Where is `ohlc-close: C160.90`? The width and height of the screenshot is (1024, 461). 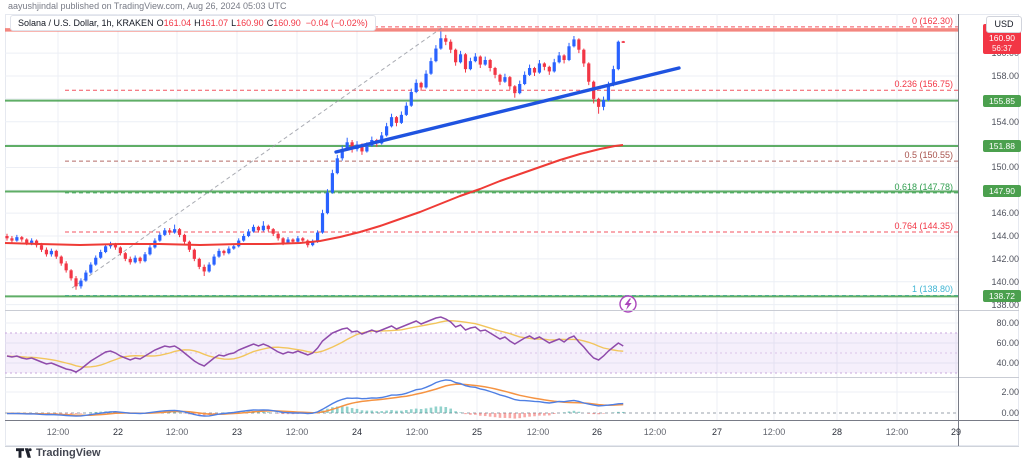
ohlc-close: C160.90 is located at coordinates (283, 23).